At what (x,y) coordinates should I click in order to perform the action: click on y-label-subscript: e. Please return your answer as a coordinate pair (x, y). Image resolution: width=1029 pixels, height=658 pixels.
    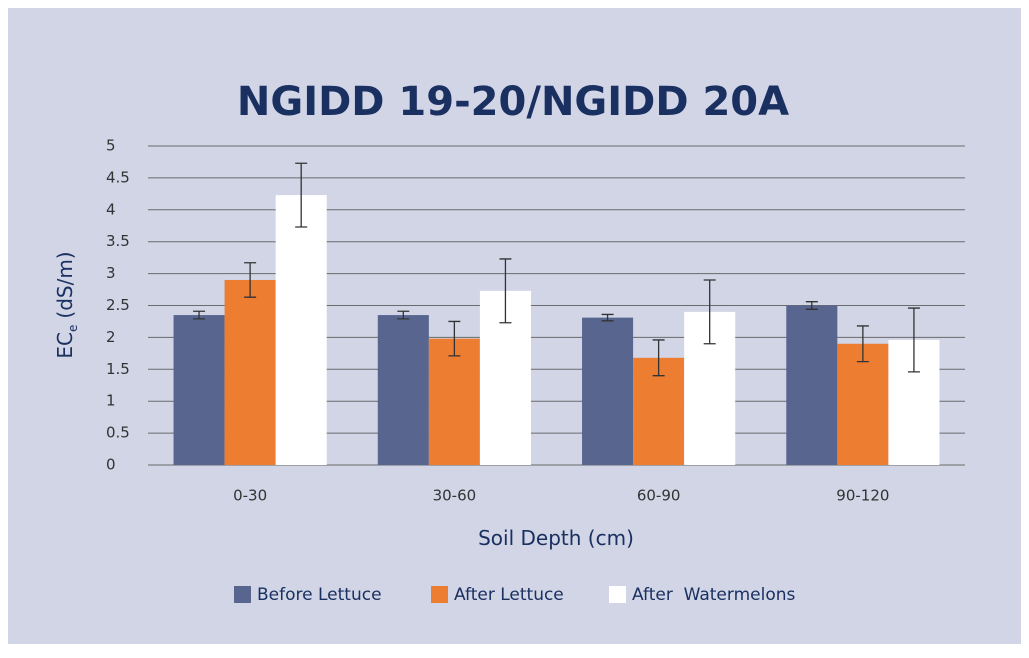
    Looking at the image, I should click on (73, 328).